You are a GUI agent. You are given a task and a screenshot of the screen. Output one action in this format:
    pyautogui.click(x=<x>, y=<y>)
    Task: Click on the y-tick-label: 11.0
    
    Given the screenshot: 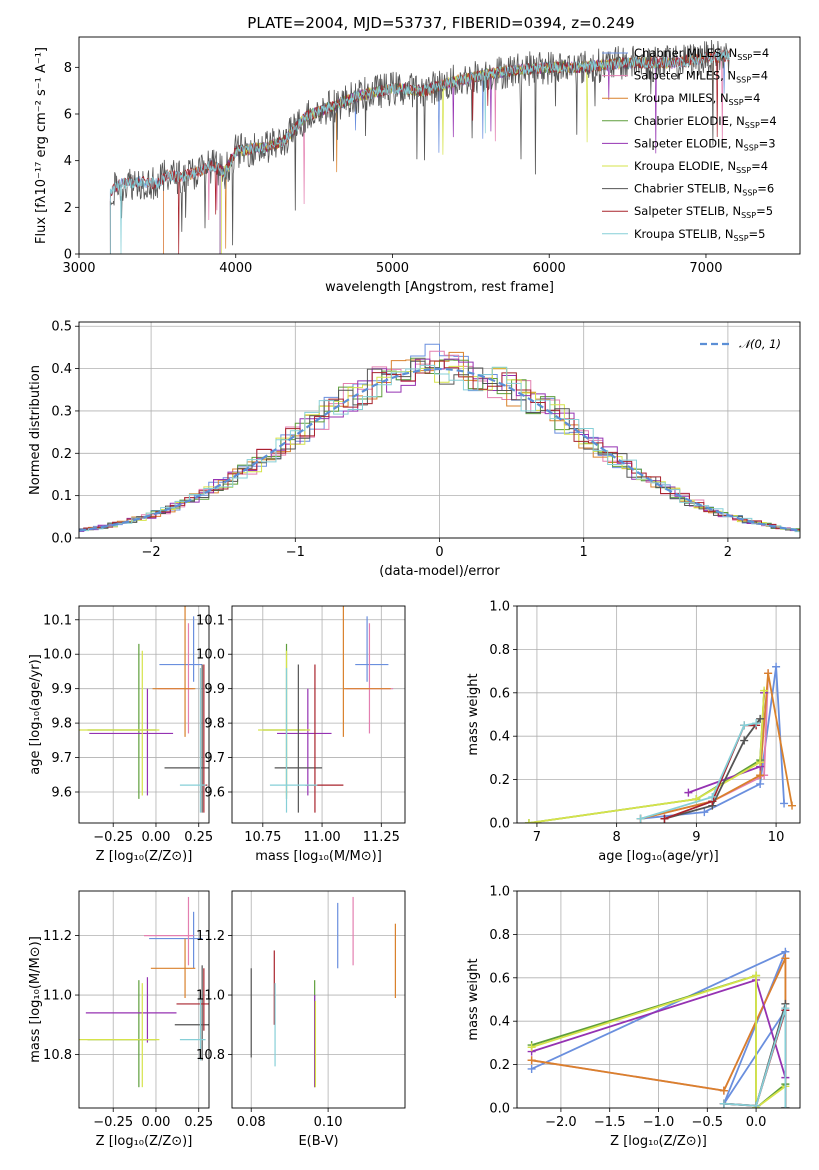 What is the action you would take?
    pyautogui.click(x=57, y=996)
    